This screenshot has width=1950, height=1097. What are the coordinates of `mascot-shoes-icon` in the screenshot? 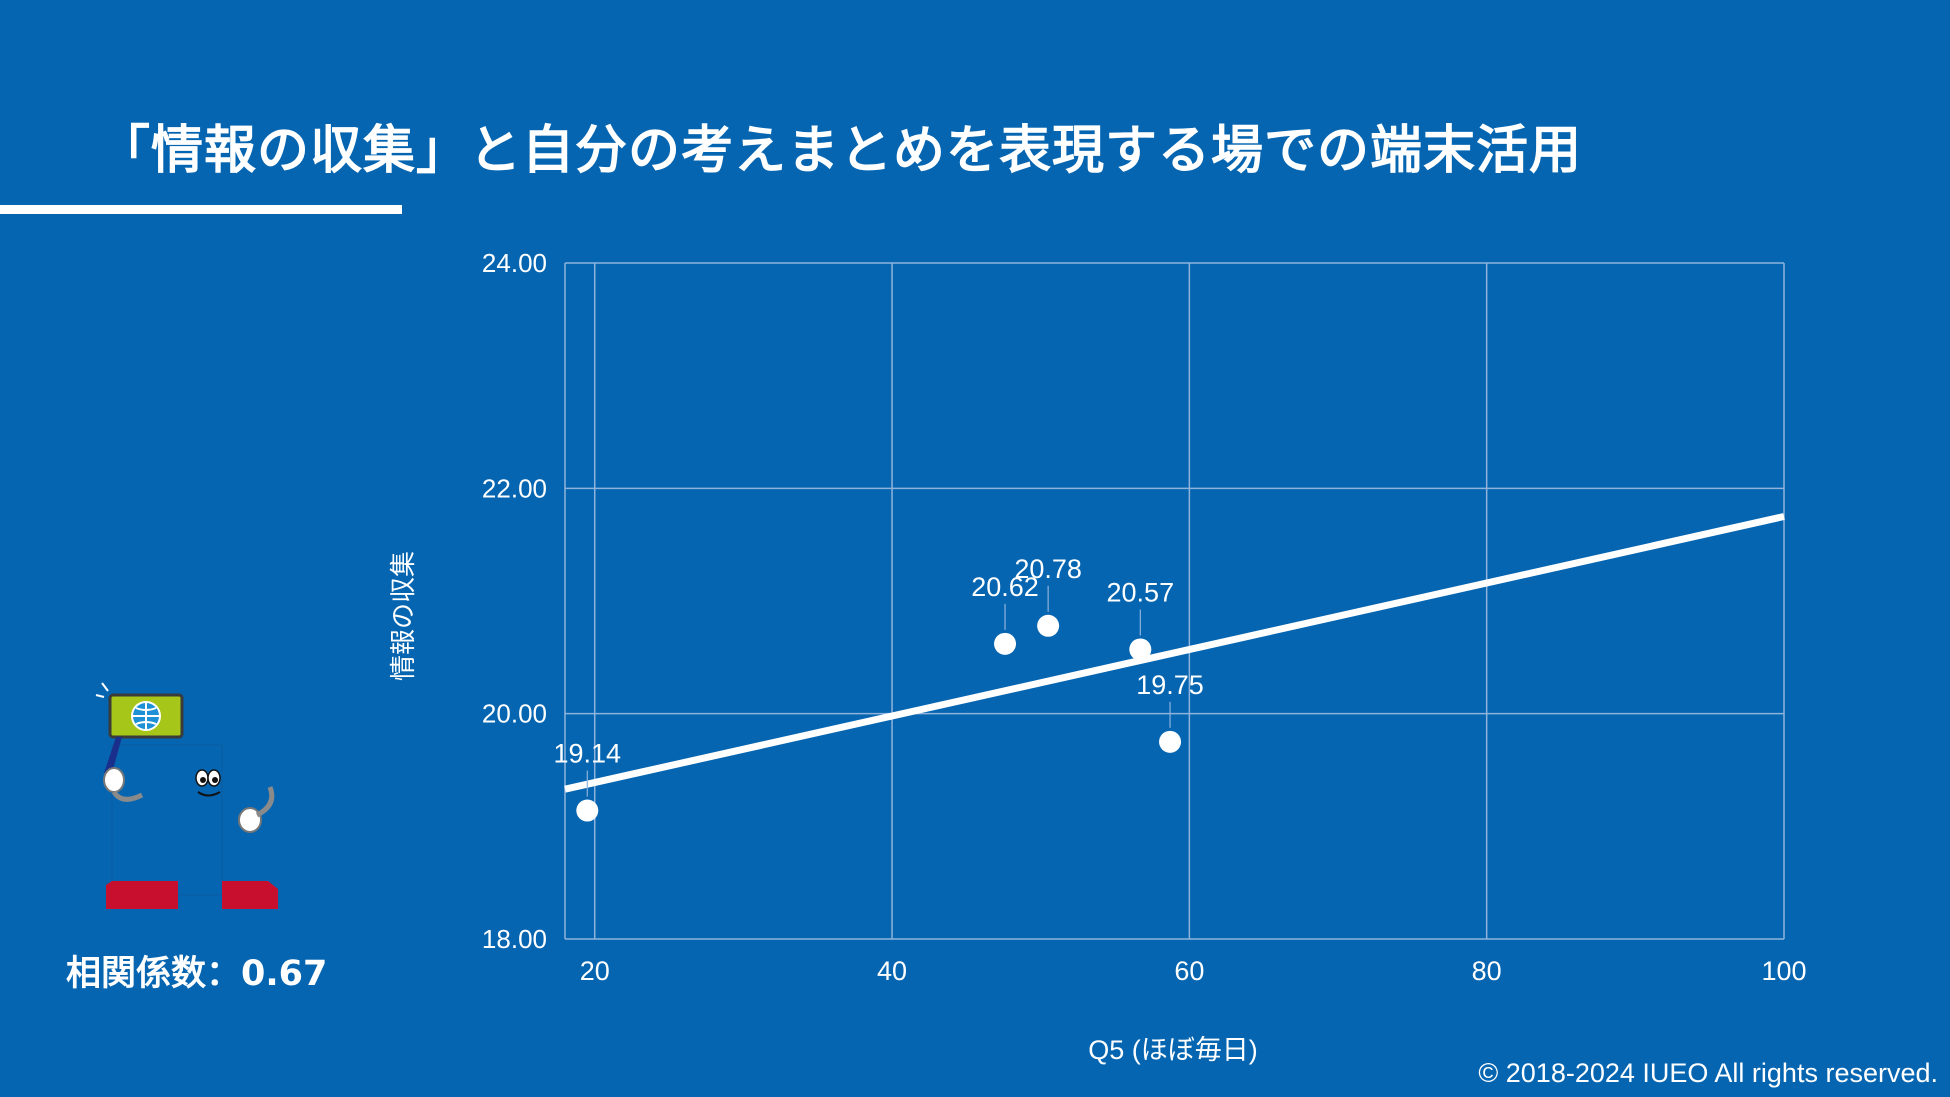 It's located at (192, 895).